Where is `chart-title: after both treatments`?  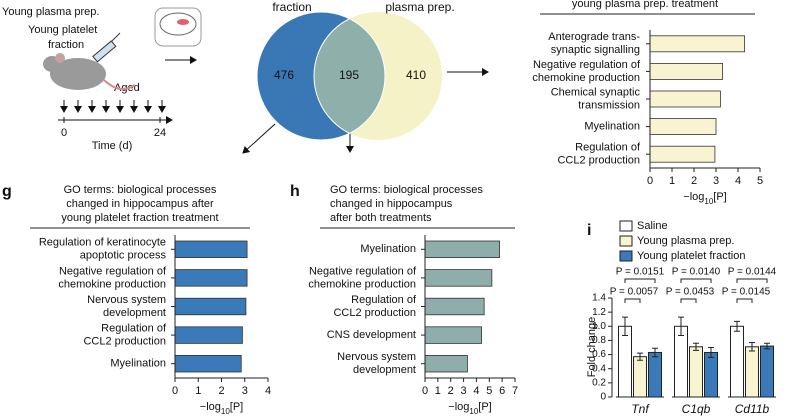
chart-title: after both treatments is located at coordinates (381, 218).